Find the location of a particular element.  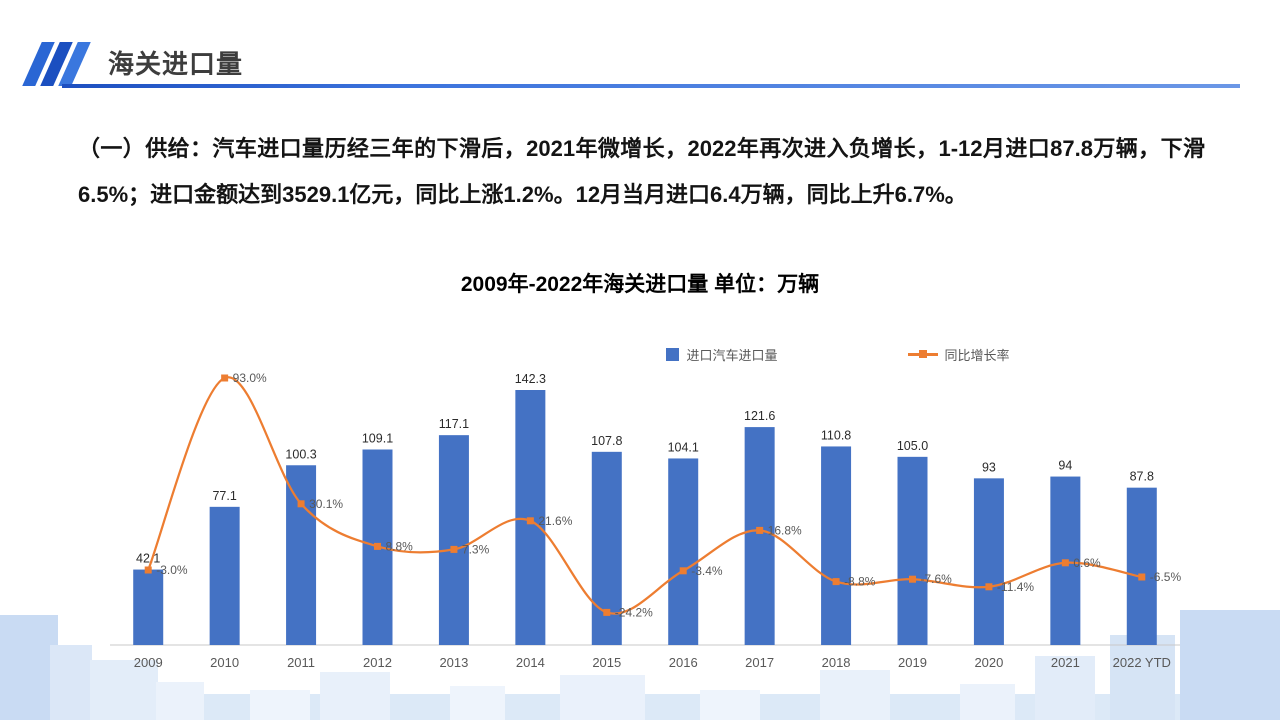

legend-label-line-series: 同比增长率 is located at coordinates (977, 355).